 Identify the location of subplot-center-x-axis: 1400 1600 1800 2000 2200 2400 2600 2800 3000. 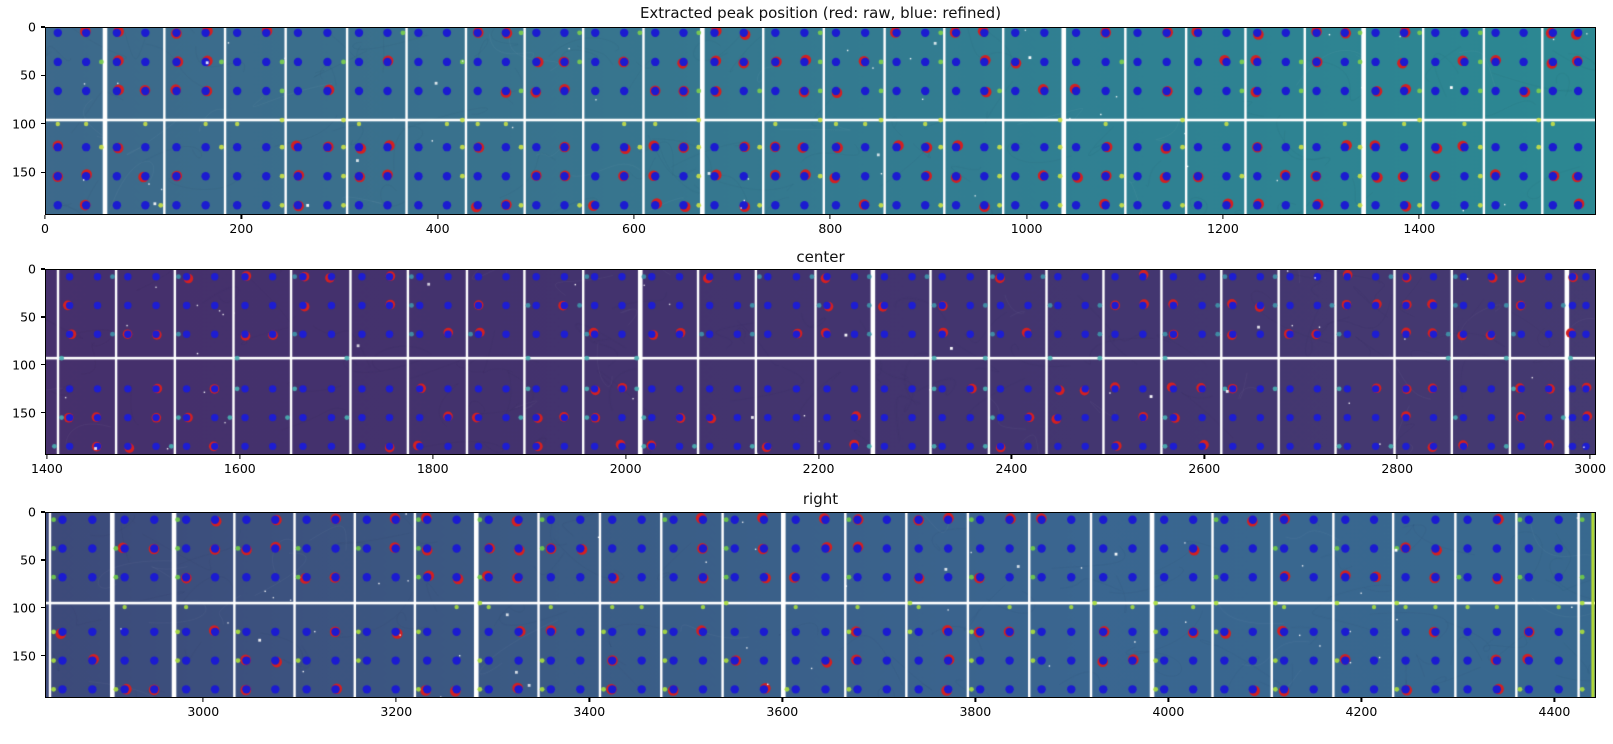
(818, 467).